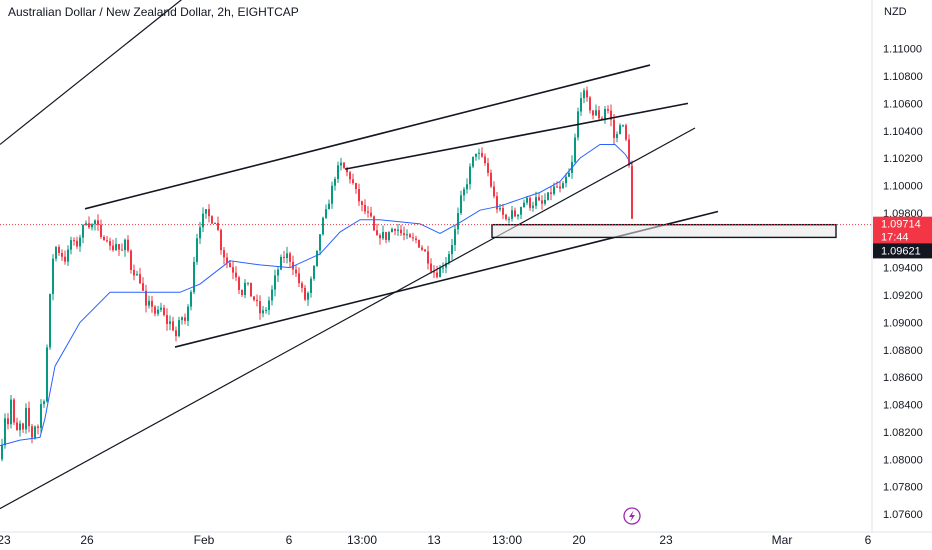  What do you see at coordinates (87, 540) in the screenshot?
I see `time-tick-label: 26` at bounding box center [87, 540].